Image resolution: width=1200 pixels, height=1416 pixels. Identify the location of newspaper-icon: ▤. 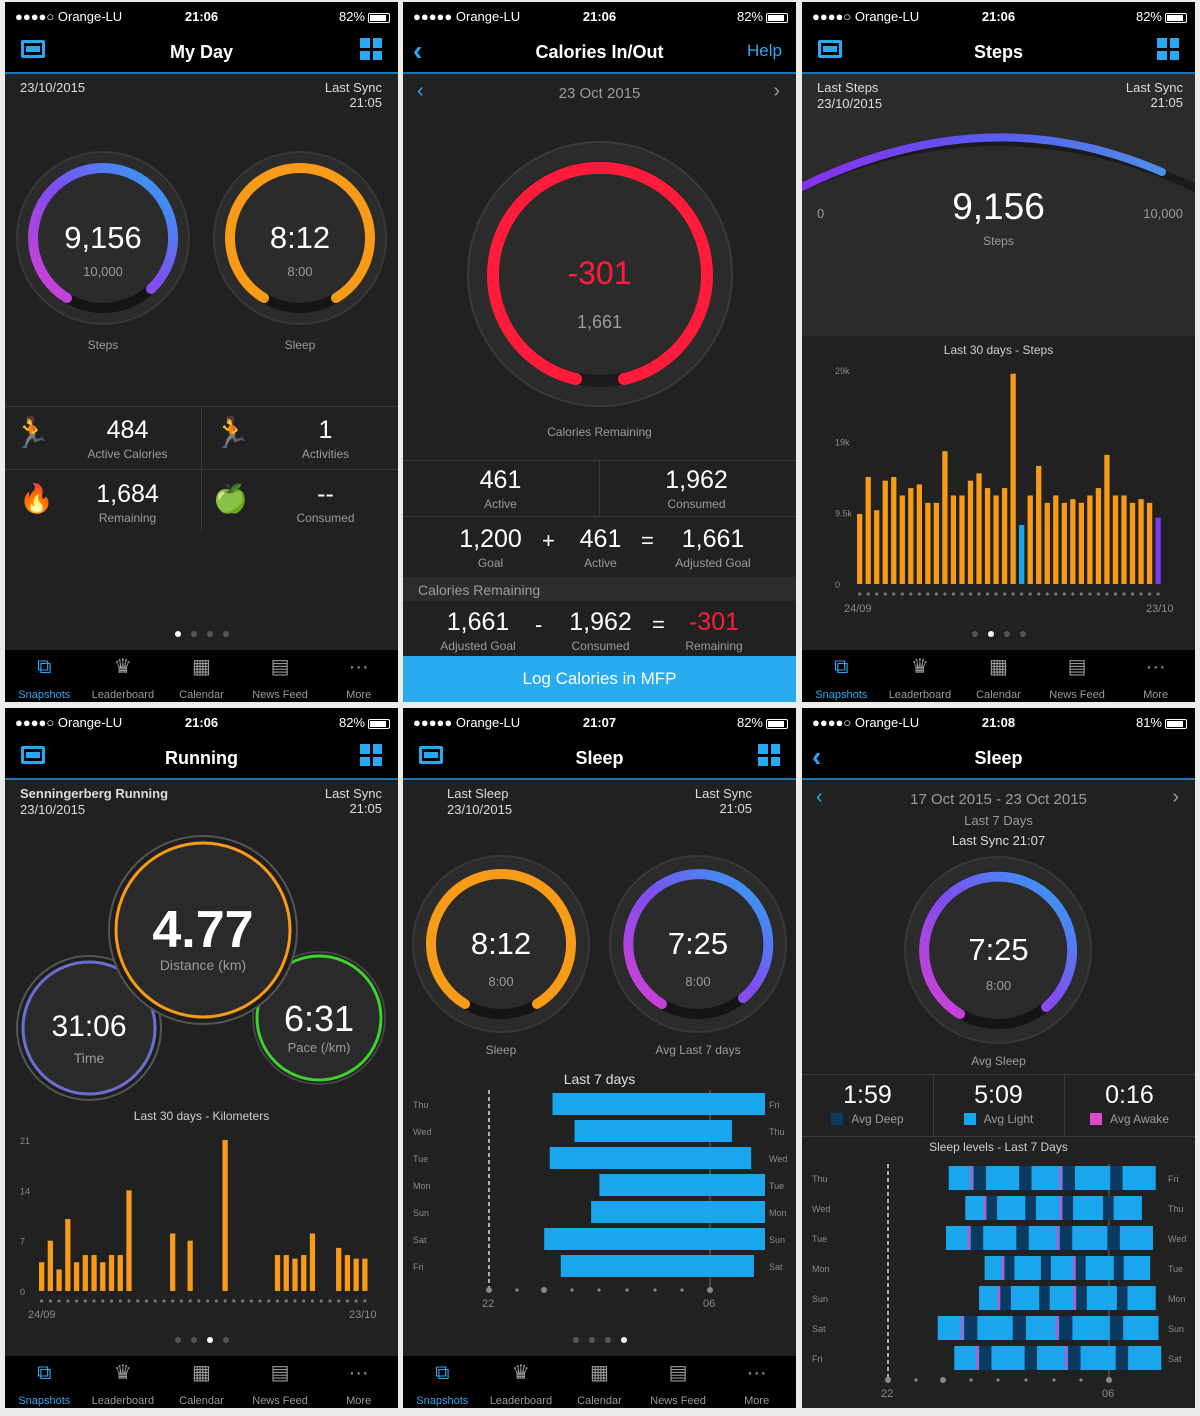
(678, 1373).